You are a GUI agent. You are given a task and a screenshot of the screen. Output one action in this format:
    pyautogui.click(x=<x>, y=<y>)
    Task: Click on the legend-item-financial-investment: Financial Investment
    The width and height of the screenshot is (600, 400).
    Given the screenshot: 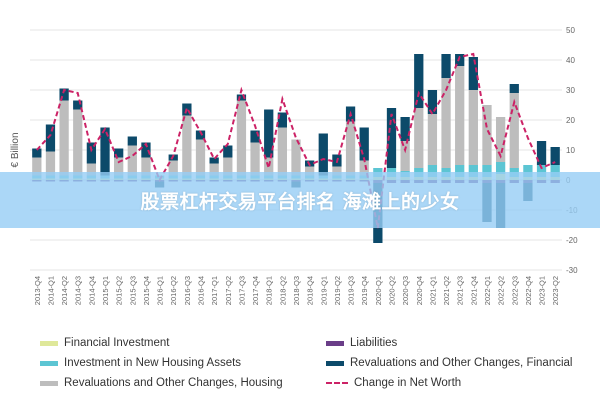 What is the action you would take?
    pyautogui.click(x=104, y=343)
    